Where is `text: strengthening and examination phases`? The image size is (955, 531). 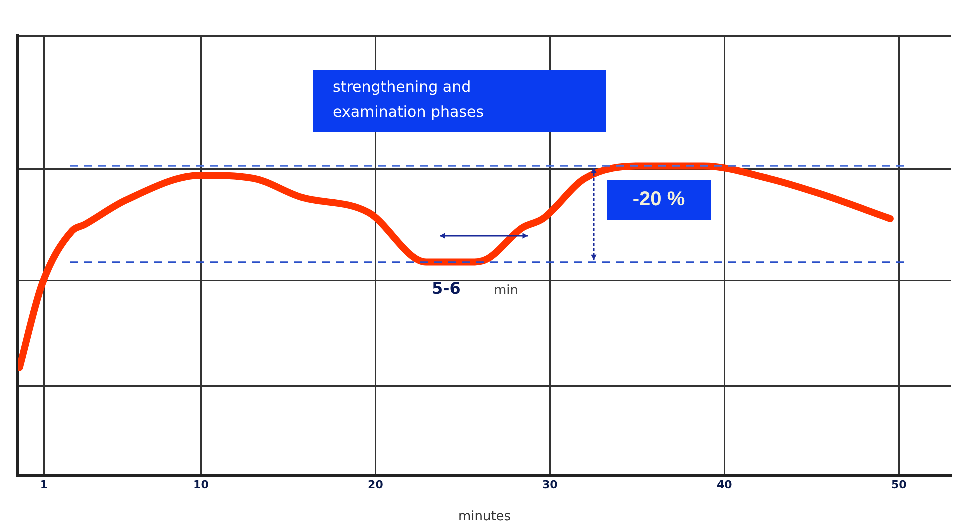
text: strengthening and examination phases is located at coordinates (408, 99).